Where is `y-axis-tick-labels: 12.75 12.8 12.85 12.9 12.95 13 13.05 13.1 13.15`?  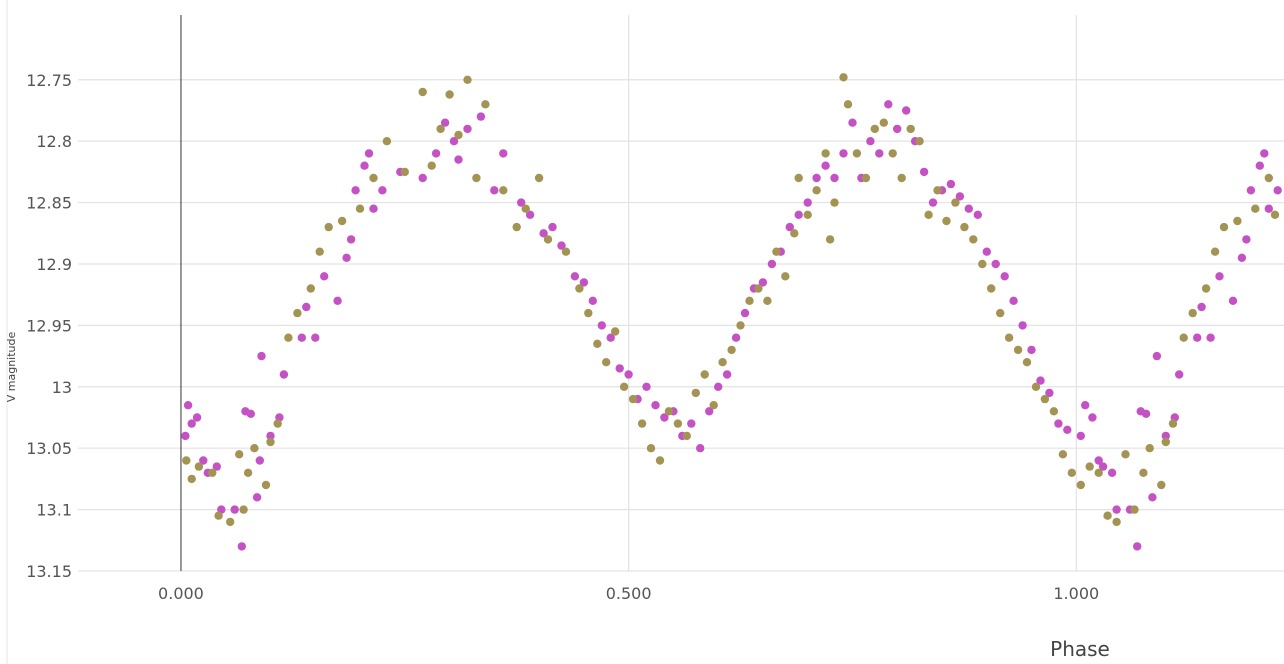 y-axis-tick-labels: 12.75 12.8 12.85 12.9 12.95 13 13.05 13.1 13.15 is located at coordinates (49, 326).